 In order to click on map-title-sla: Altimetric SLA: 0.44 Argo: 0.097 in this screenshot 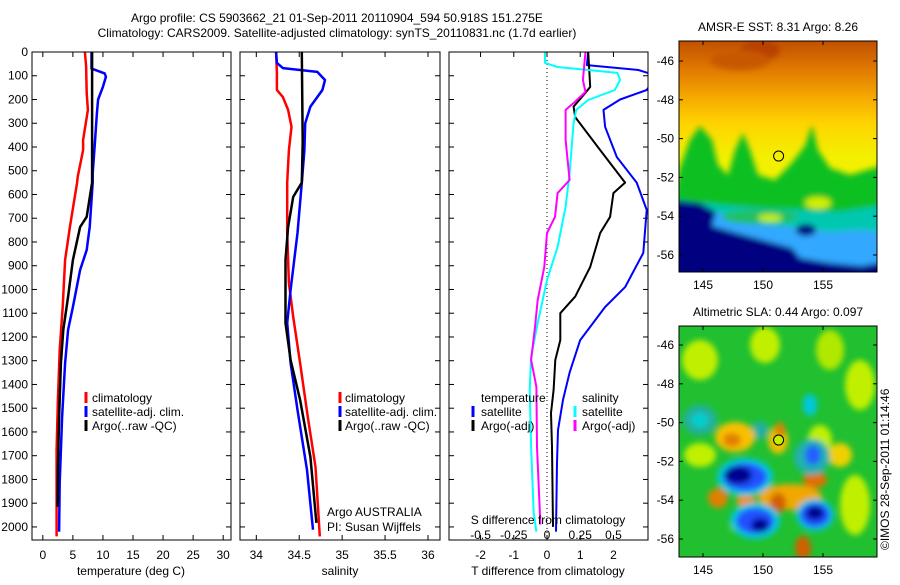, I will do `click(778, 312)`.